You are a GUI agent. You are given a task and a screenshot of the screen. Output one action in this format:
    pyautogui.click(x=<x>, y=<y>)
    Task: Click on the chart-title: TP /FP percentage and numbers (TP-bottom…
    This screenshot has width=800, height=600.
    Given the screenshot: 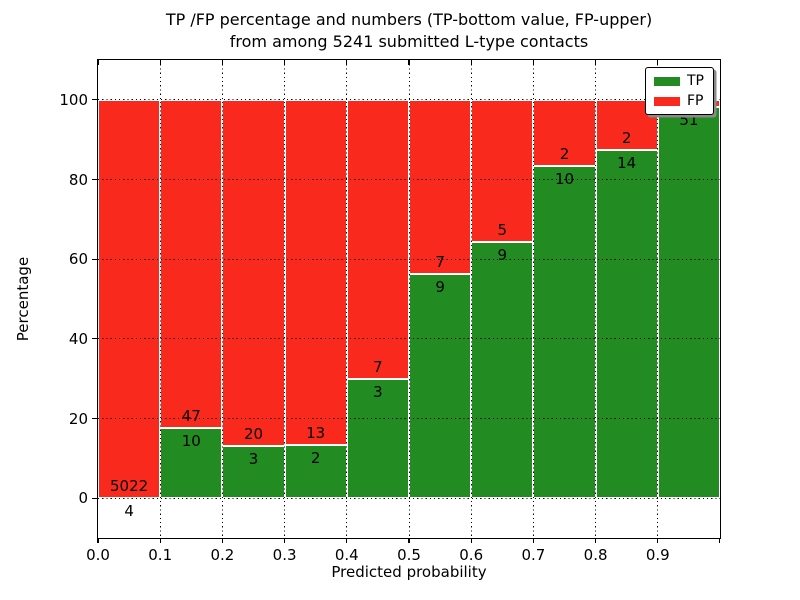 What is the action you would take?
    pyautogui.click(x=409, y=31)
    